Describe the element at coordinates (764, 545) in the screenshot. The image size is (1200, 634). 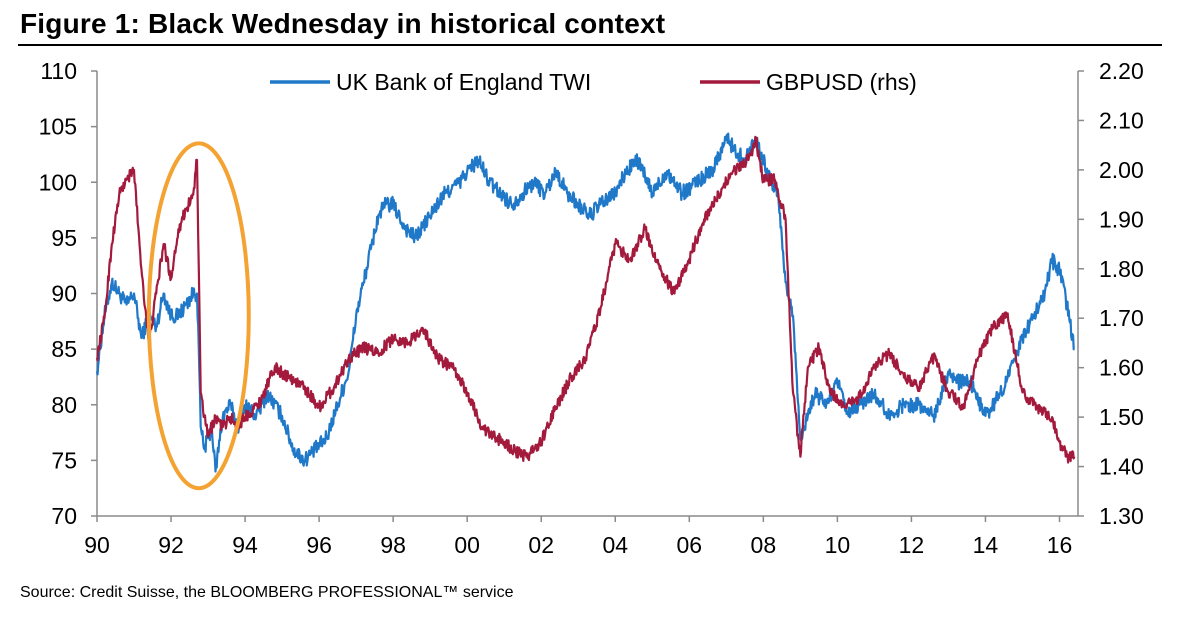
I see `x-tick-label: 08` at that location.